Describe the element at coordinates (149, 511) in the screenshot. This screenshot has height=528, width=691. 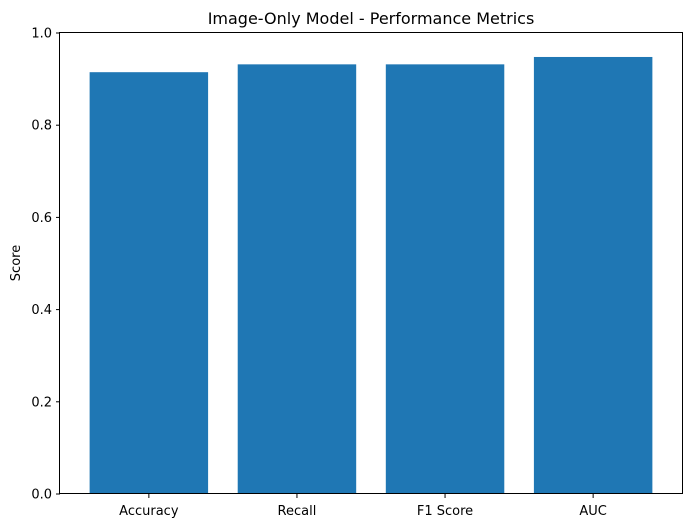
I see `x-tick-label: Accuracy` at that location.